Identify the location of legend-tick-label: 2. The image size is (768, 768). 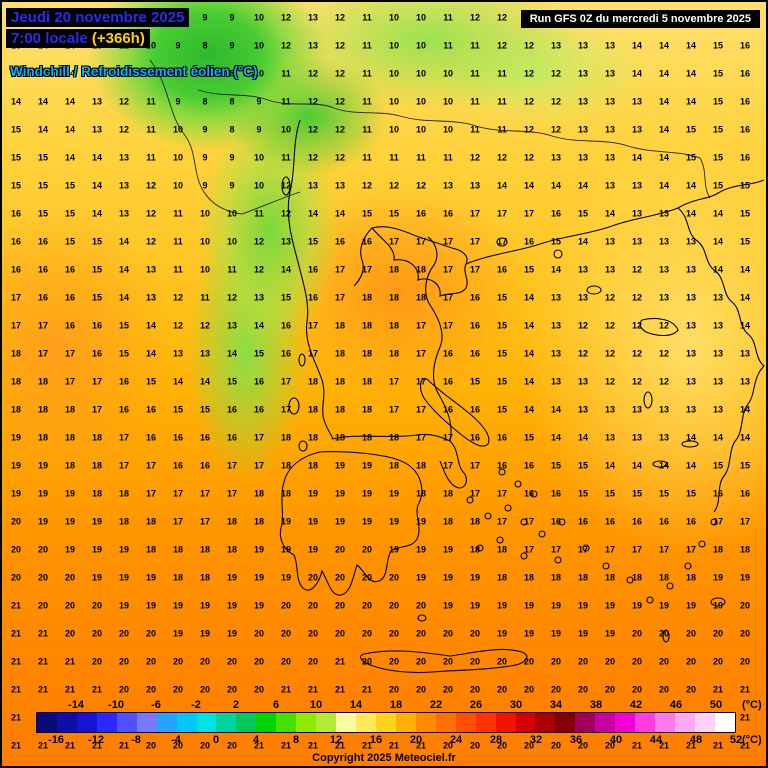
(236, 705).